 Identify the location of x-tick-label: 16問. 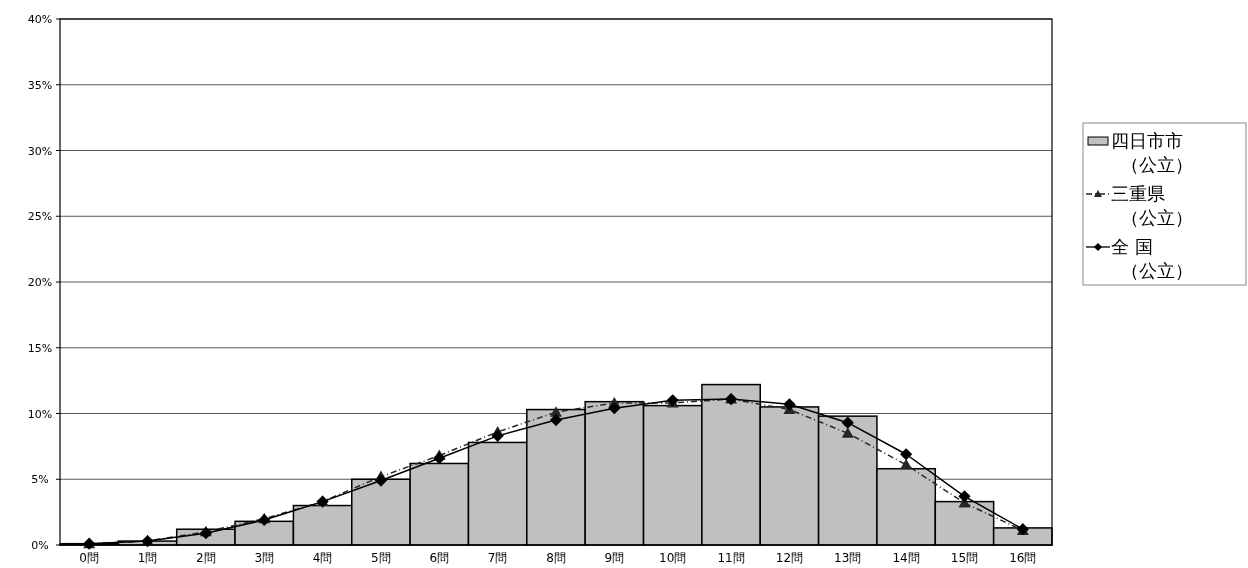
(1023, 558).